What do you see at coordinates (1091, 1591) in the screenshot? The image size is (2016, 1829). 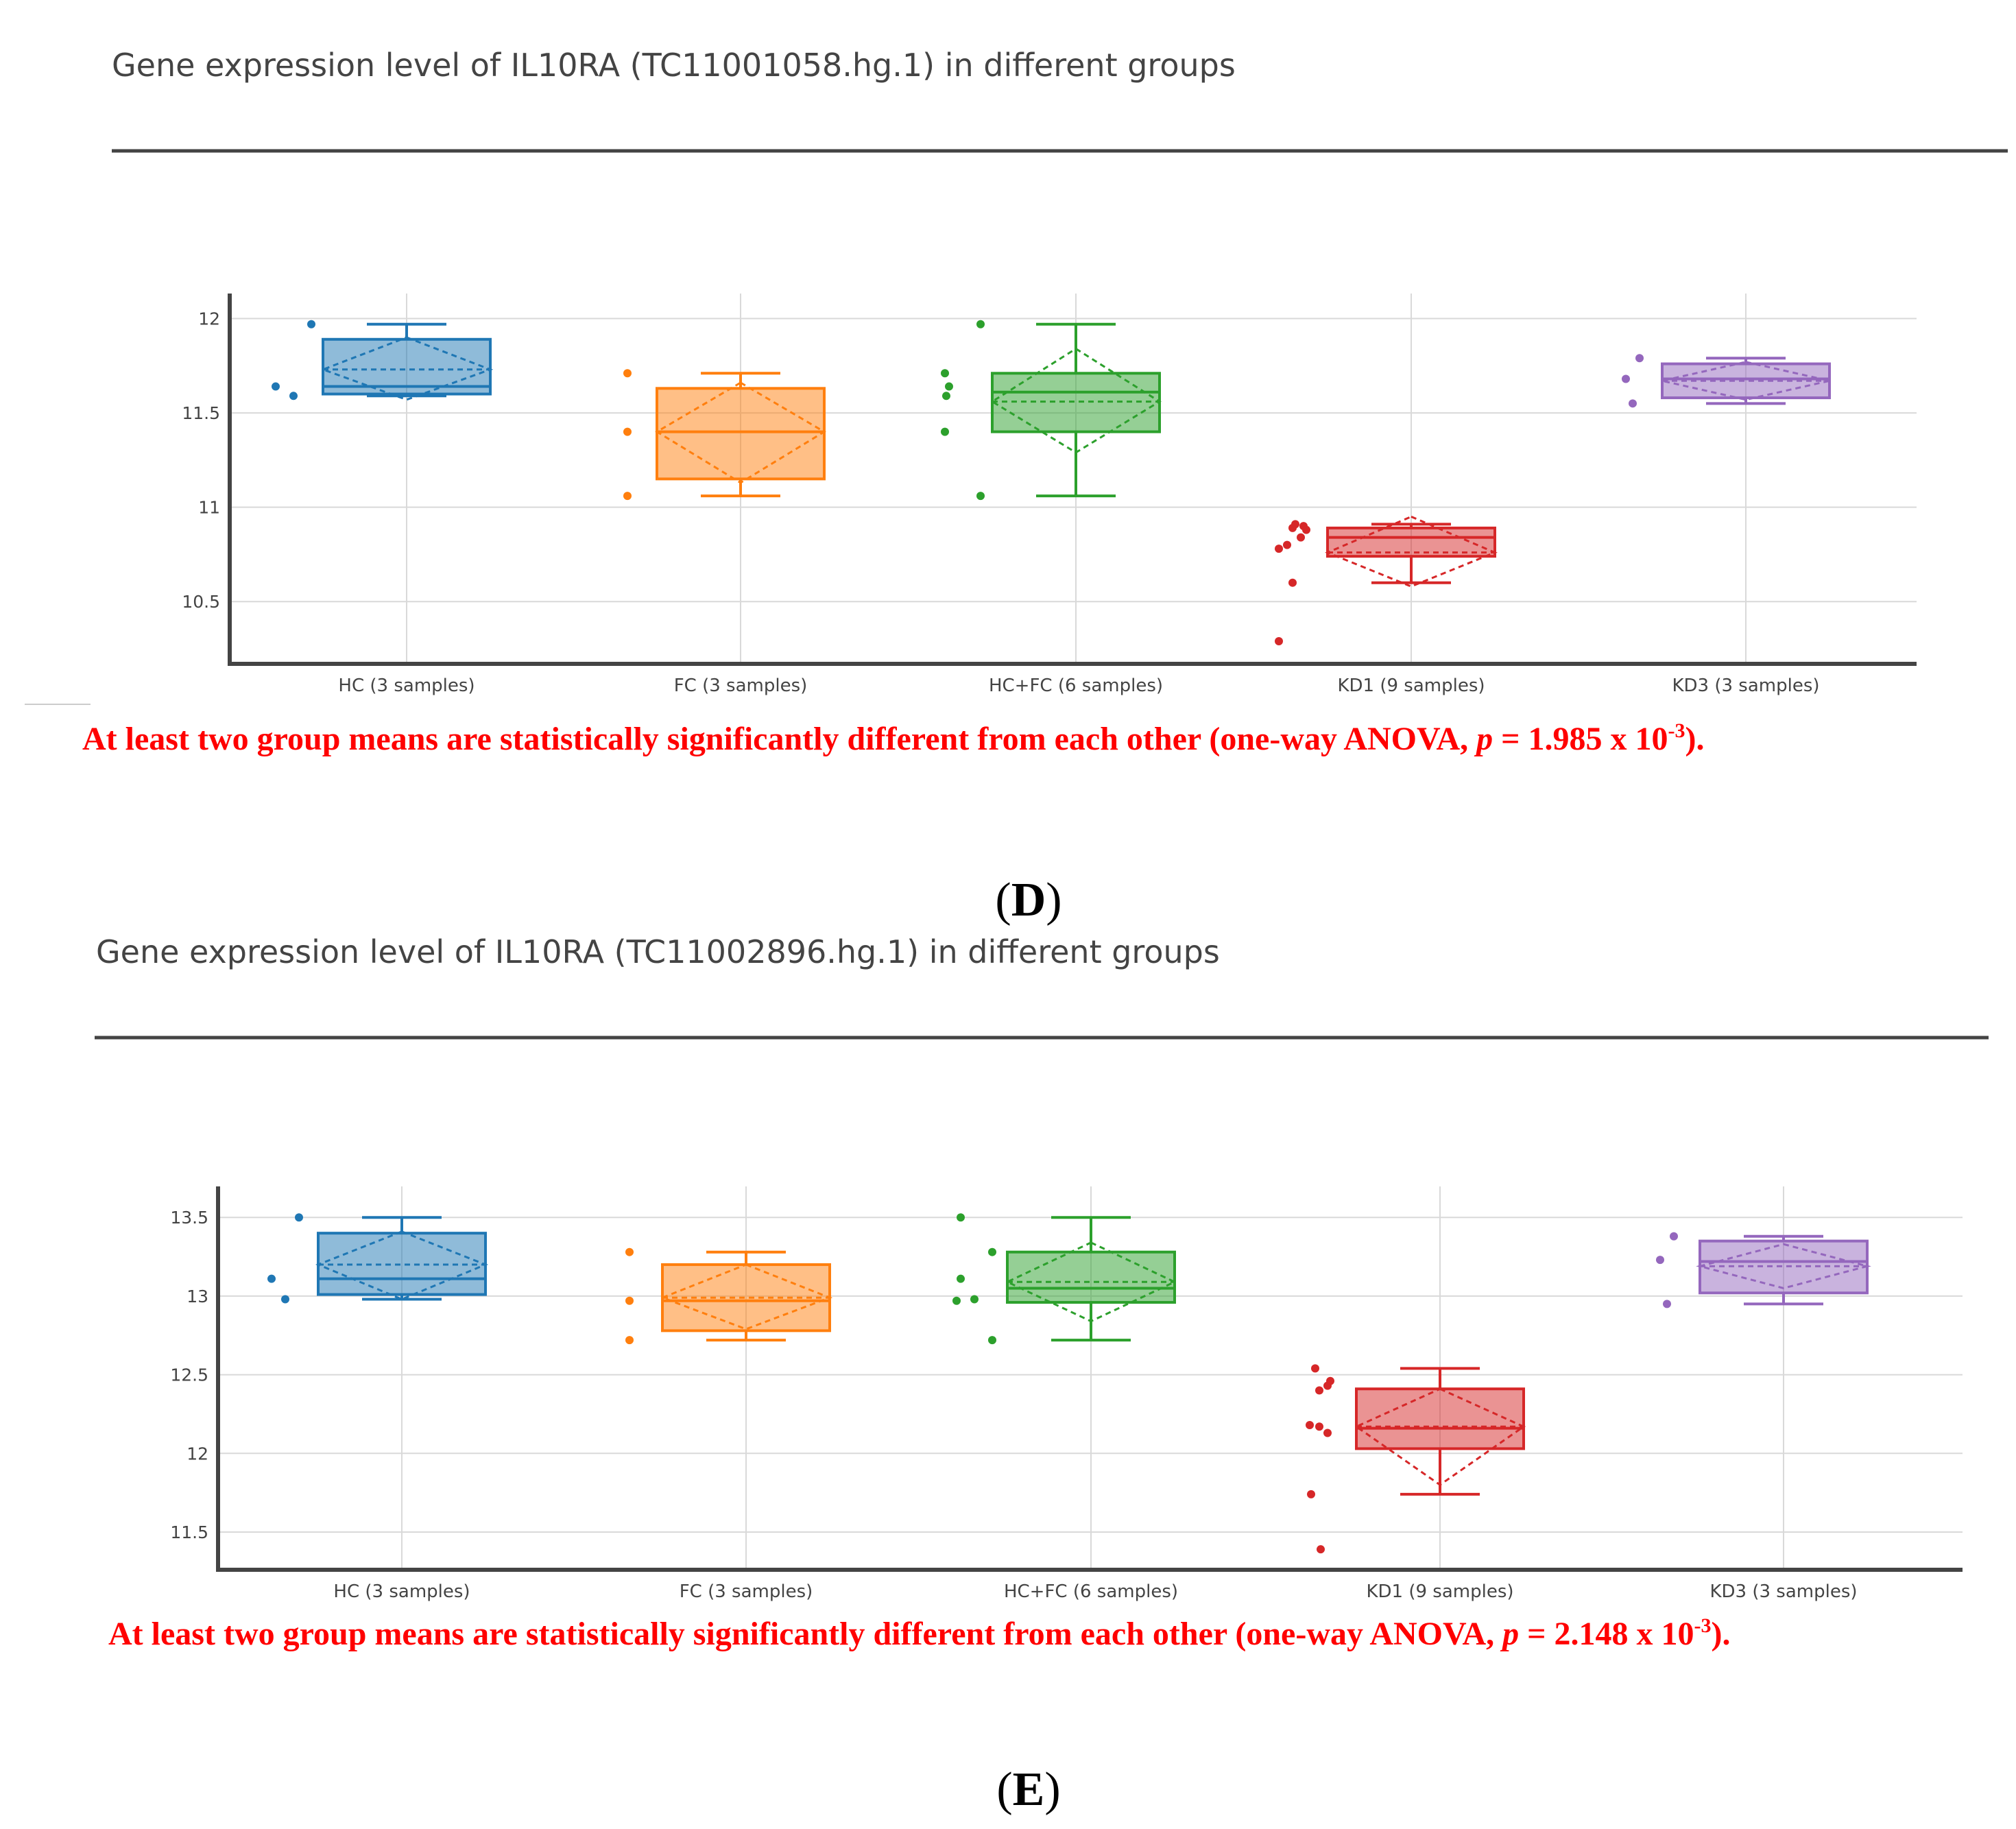 I see `x-category-label: HC+FC (6 samples)` at bounding box center [1091, 1591].